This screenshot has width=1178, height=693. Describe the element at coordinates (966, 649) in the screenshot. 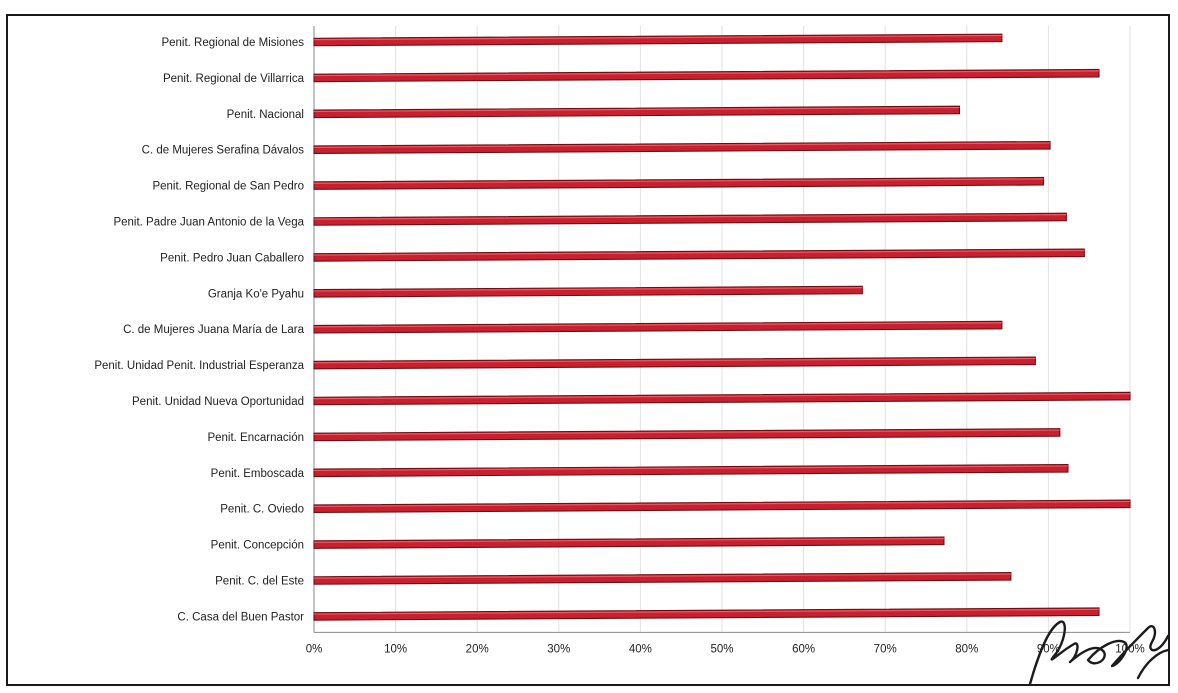

I see `x-tick-label: 80%` at that location.